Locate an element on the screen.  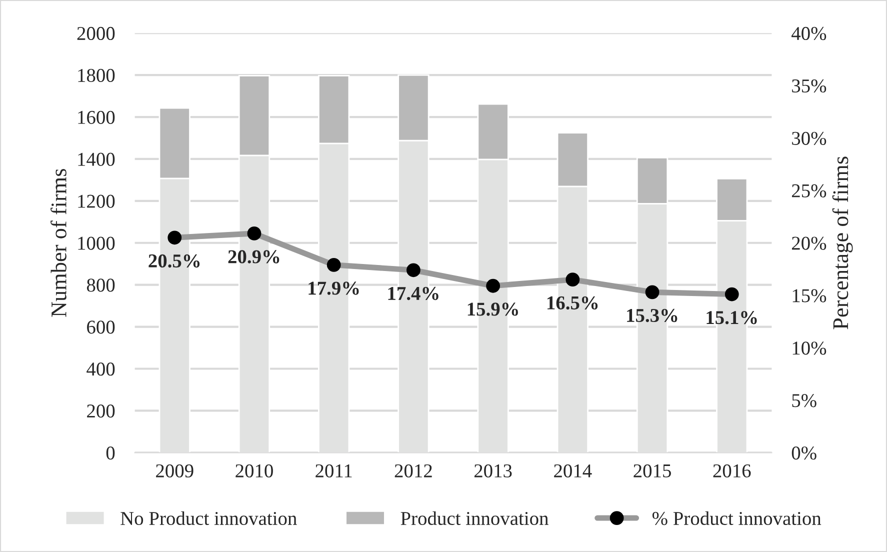
y-tick-label: 0 is located at coordinates (110, 453).